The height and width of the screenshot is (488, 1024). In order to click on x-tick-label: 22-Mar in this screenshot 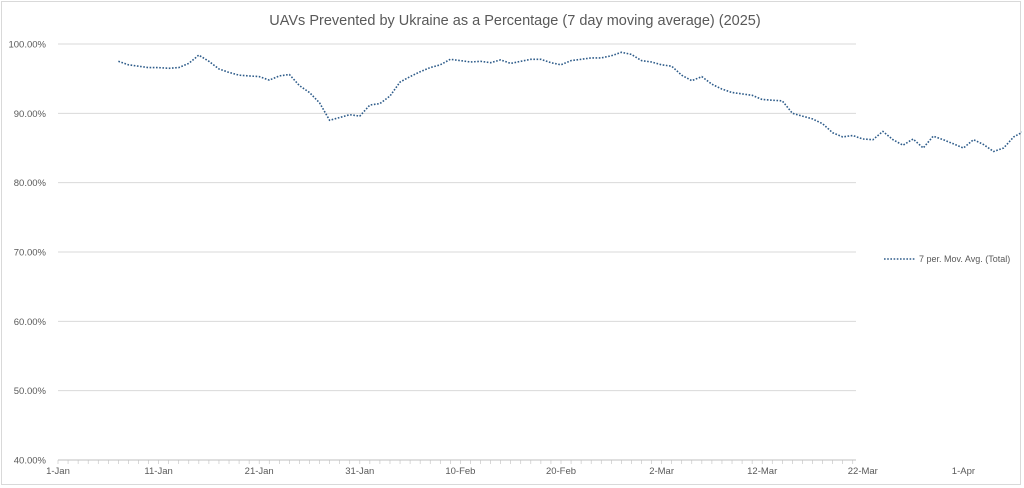, I will do `click(863, 471)`.